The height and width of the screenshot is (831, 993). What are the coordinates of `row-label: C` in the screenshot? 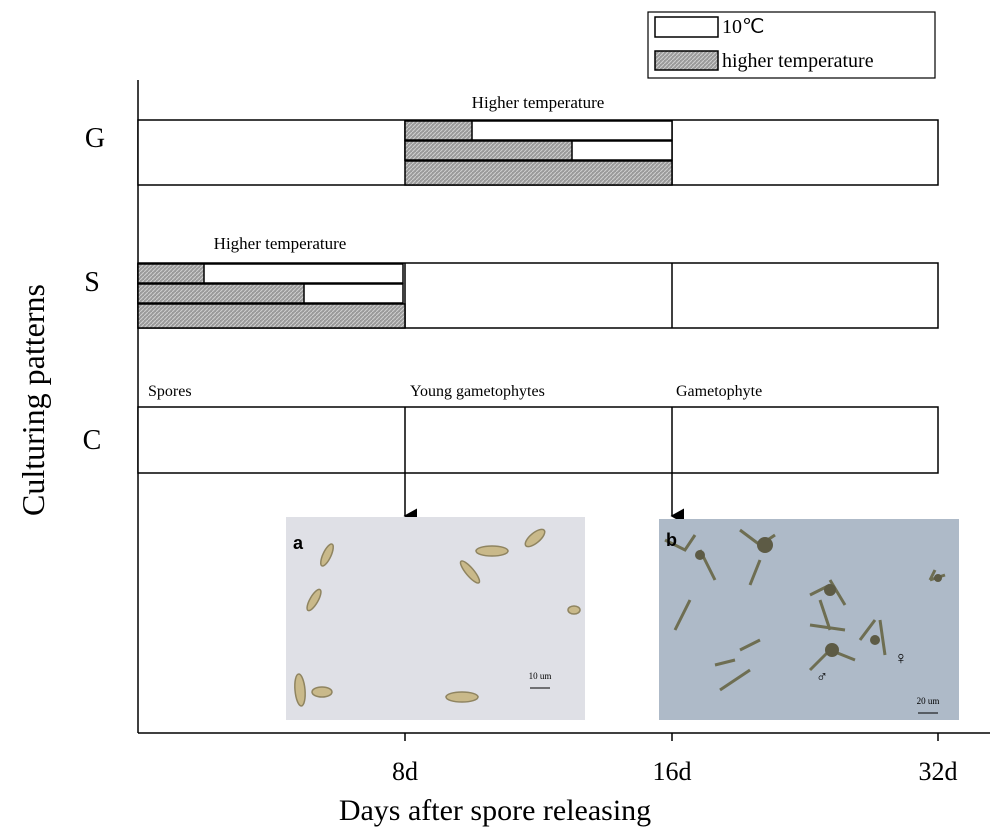 It's located at (92, 440).